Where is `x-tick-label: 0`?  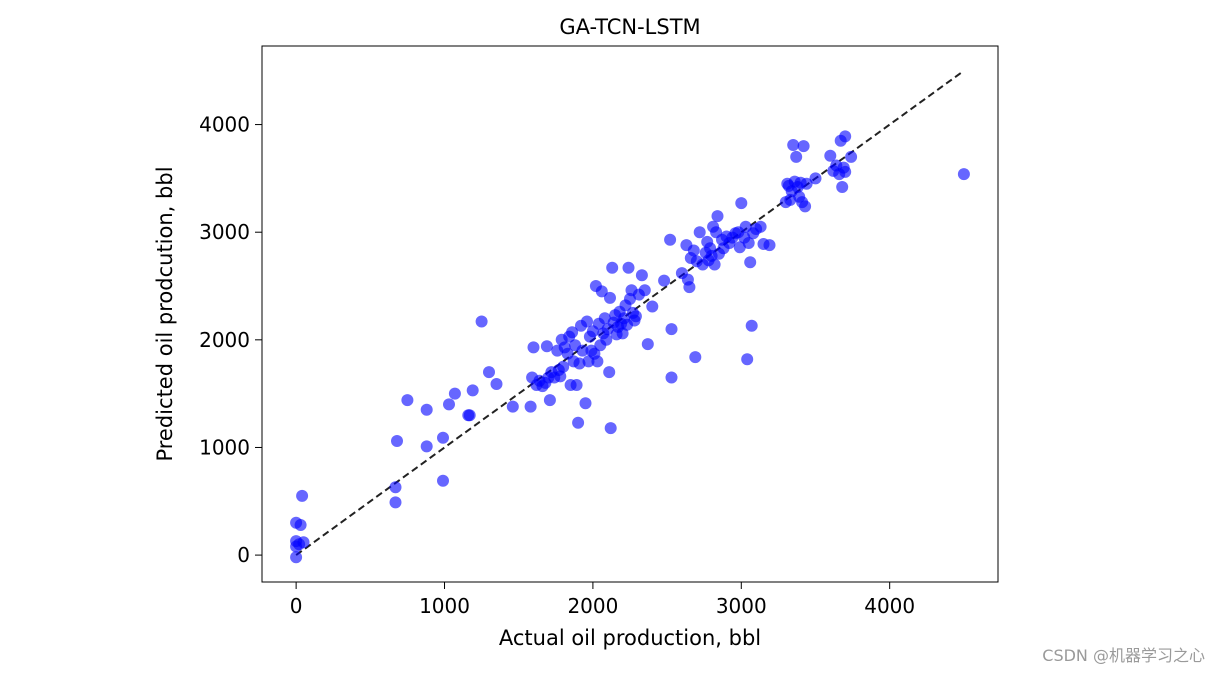
x-tick-label: 0 is located at coordinates (296, 606).